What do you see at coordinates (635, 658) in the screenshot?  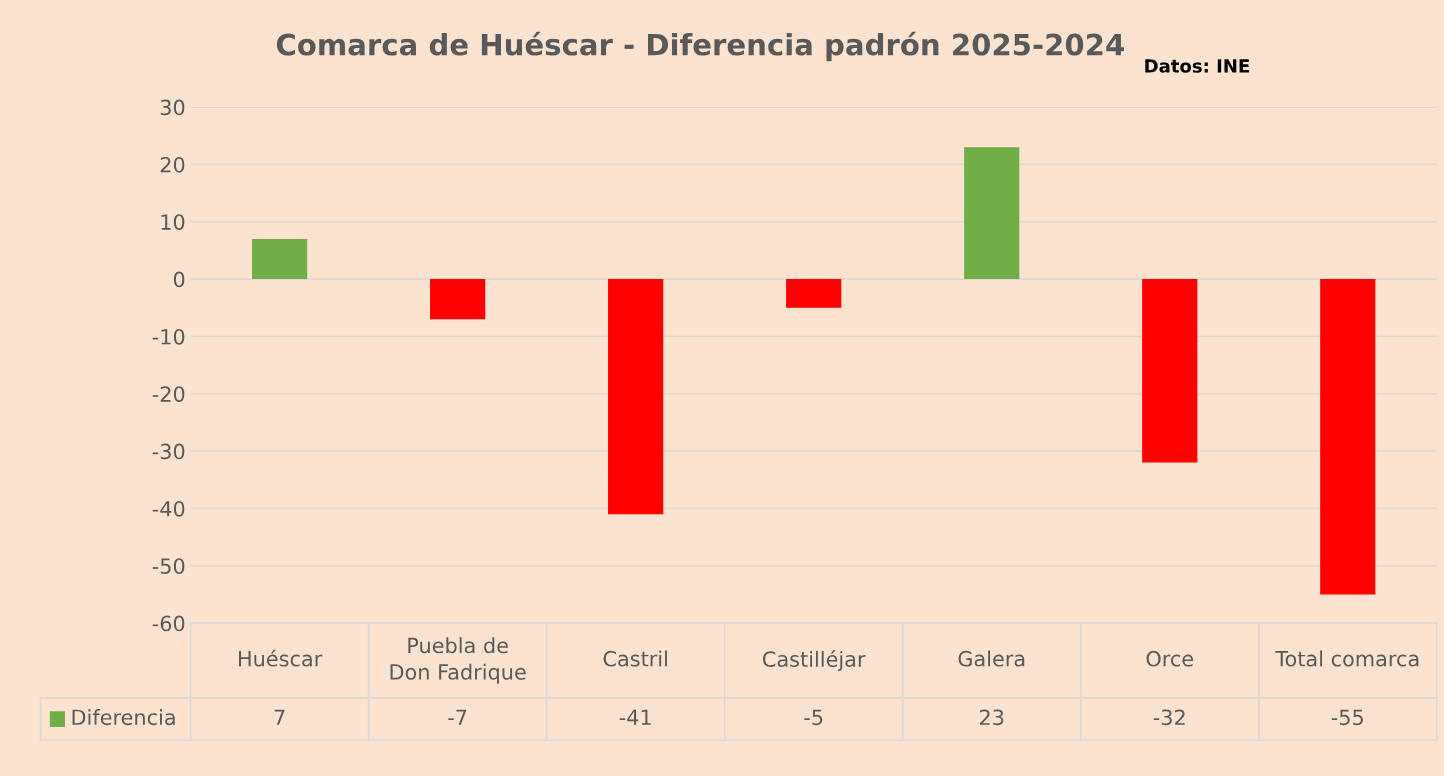 I see `x-tick-label: Castril` at bounding box center [635, 658].